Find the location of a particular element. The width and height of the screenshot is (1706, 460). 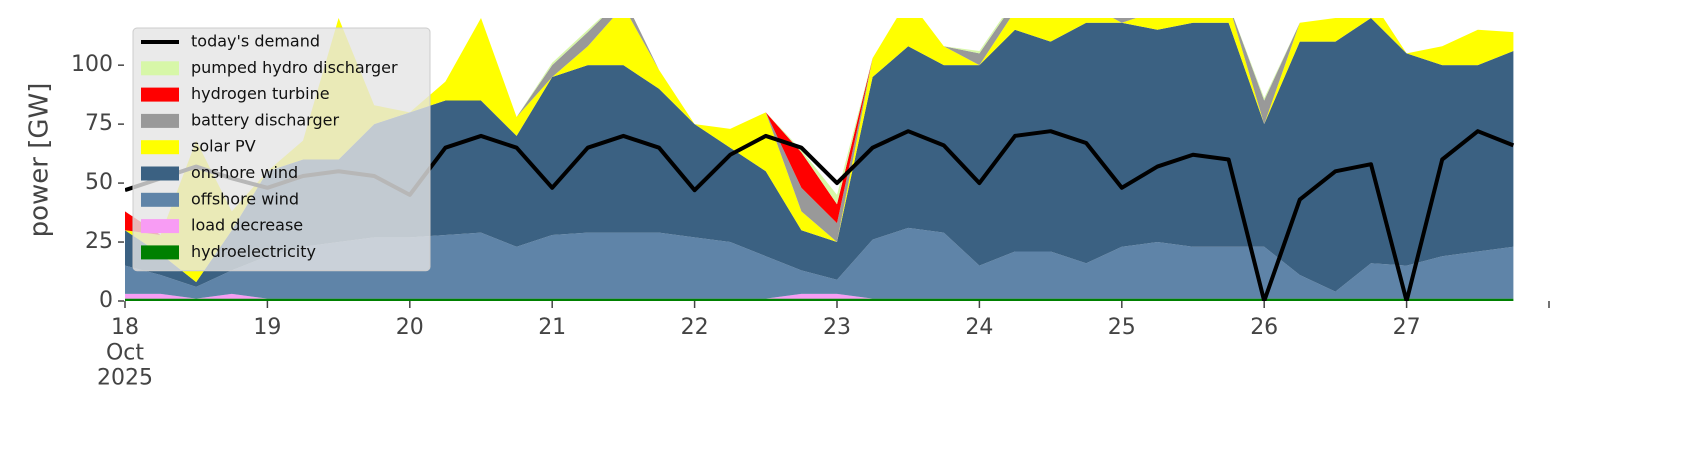

x-tick-label: 26 is located at coordinates (1264, 327).